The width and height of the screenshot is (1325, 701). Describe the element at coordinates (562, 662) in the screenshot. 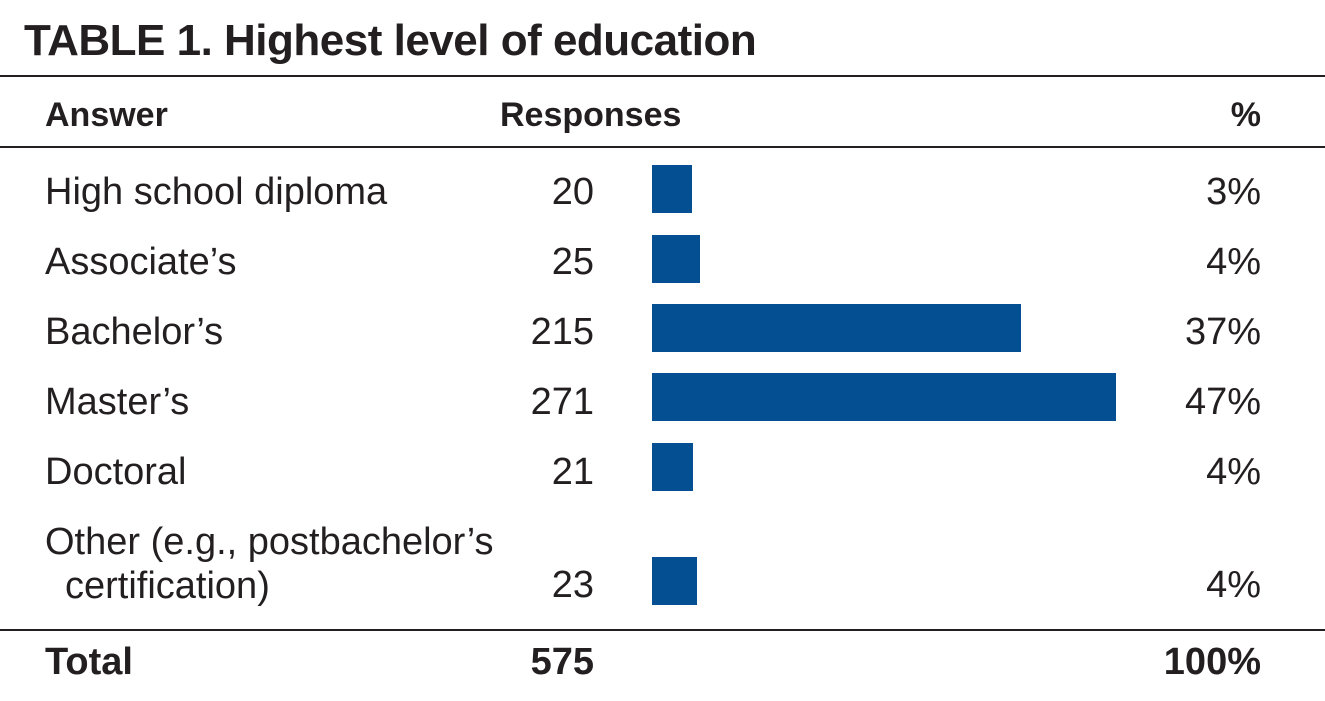

I see `total-responses: 575` at that location.